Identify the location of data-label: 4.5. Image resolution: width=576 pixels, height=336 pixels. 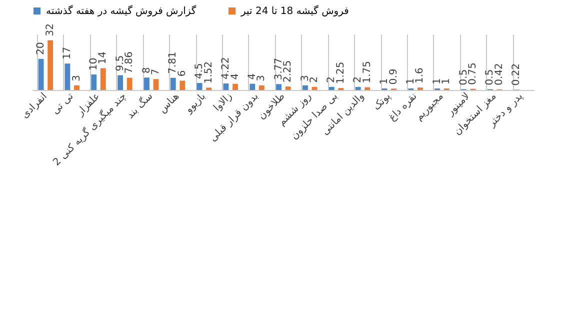
(200, 71).